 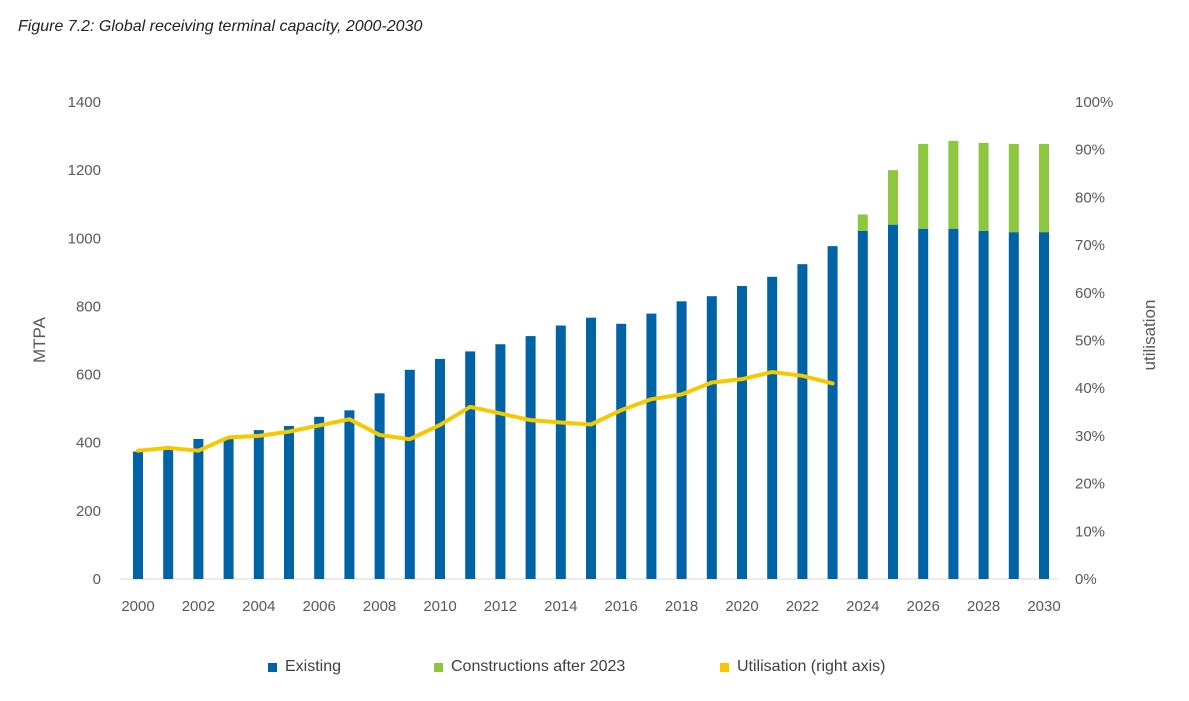 What do you see at coordinates (1090, 531) in the screenshot?
I see `y2-tick-label: 10%` at bounding box center [1090, 531].